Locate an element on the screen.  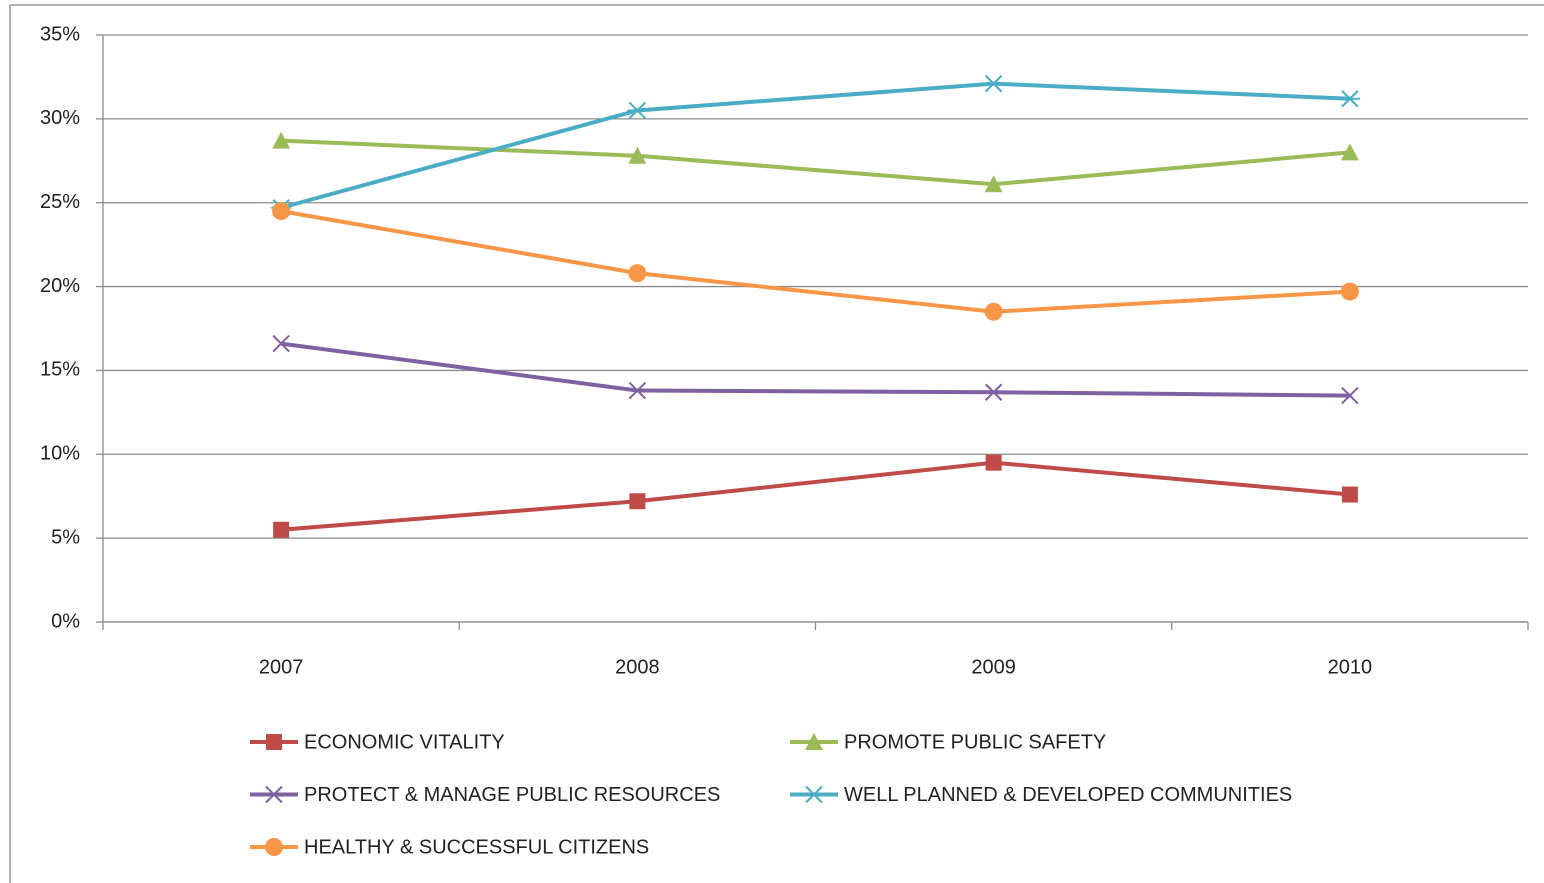
y-tick-label: 25% is located at coordinates (60, 202).